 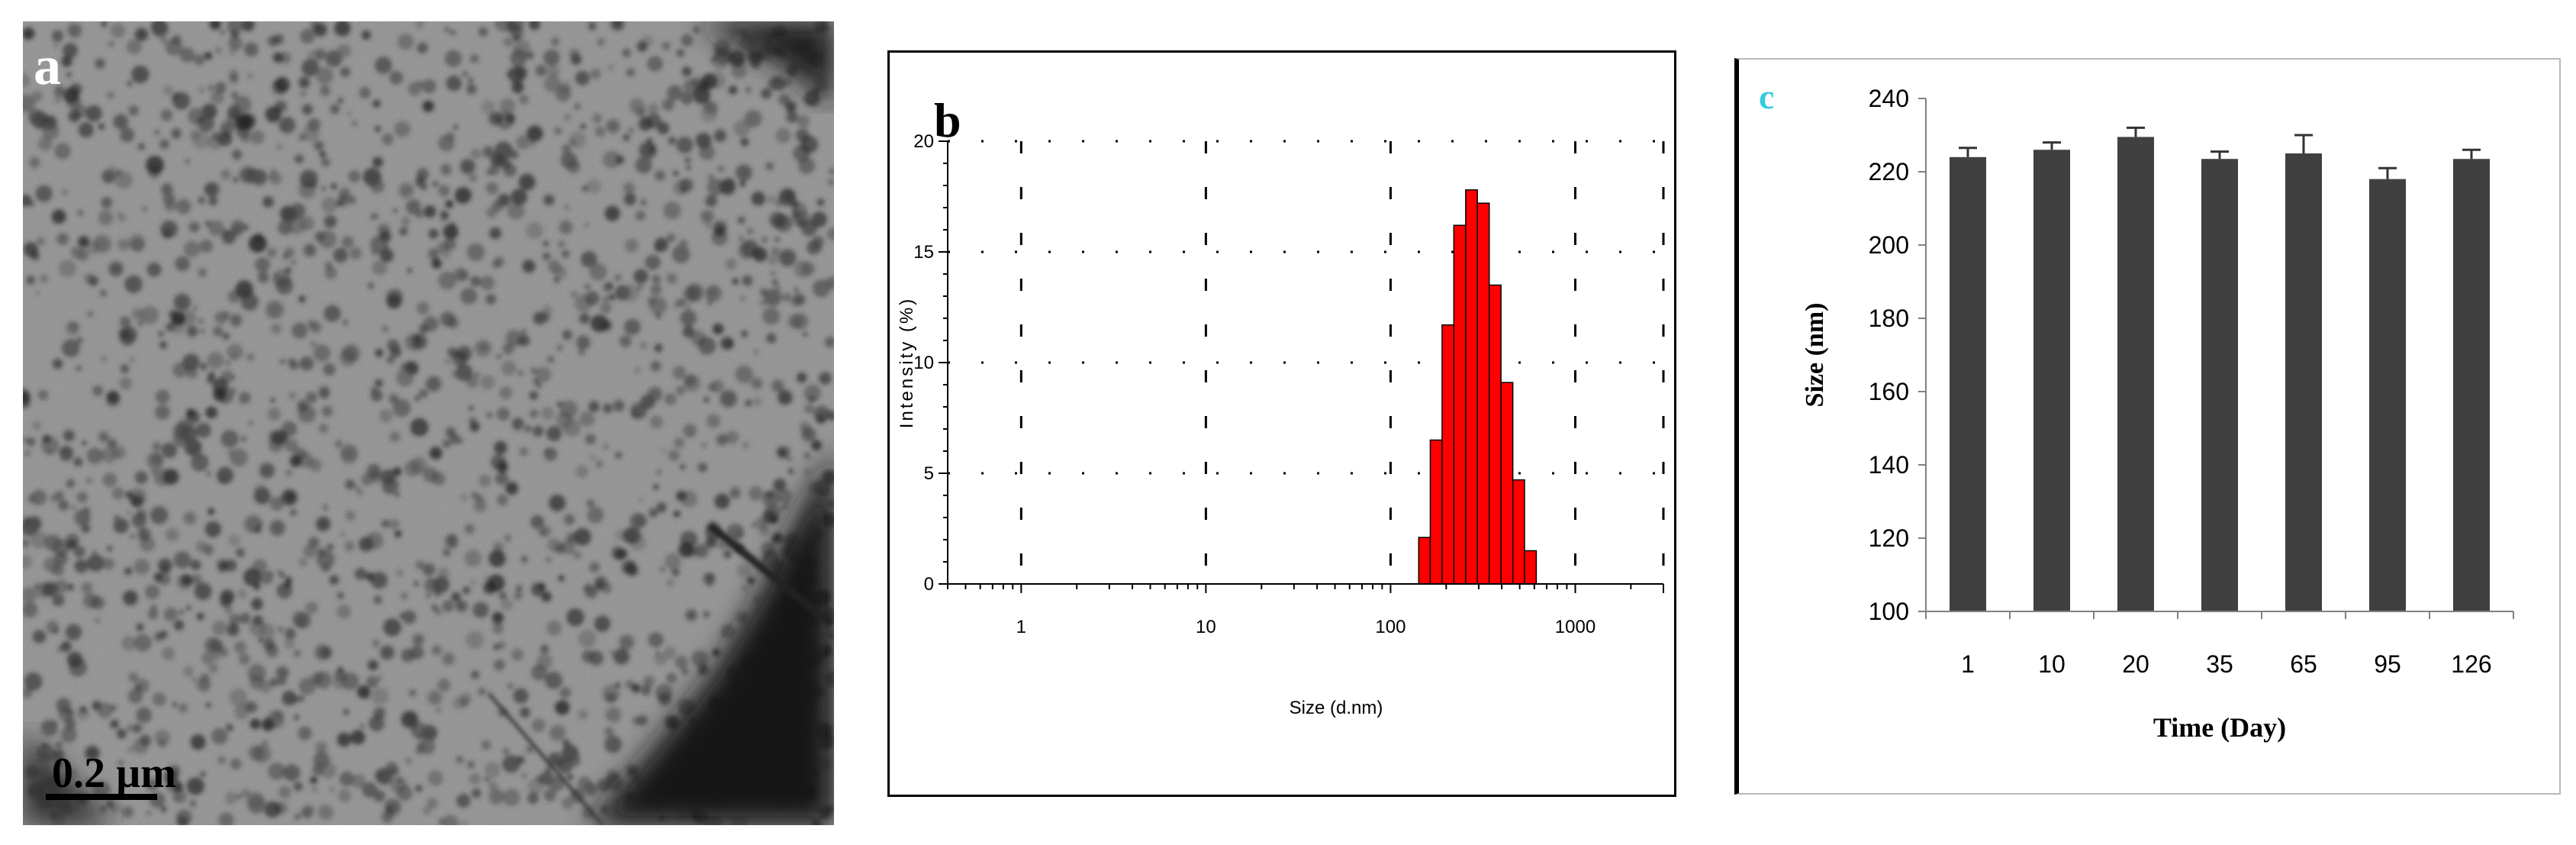 What do you see at coordinates (1889, 538) in the screenshot?
I see `y-tick-label: 120` at bounding box center [1889, 538].